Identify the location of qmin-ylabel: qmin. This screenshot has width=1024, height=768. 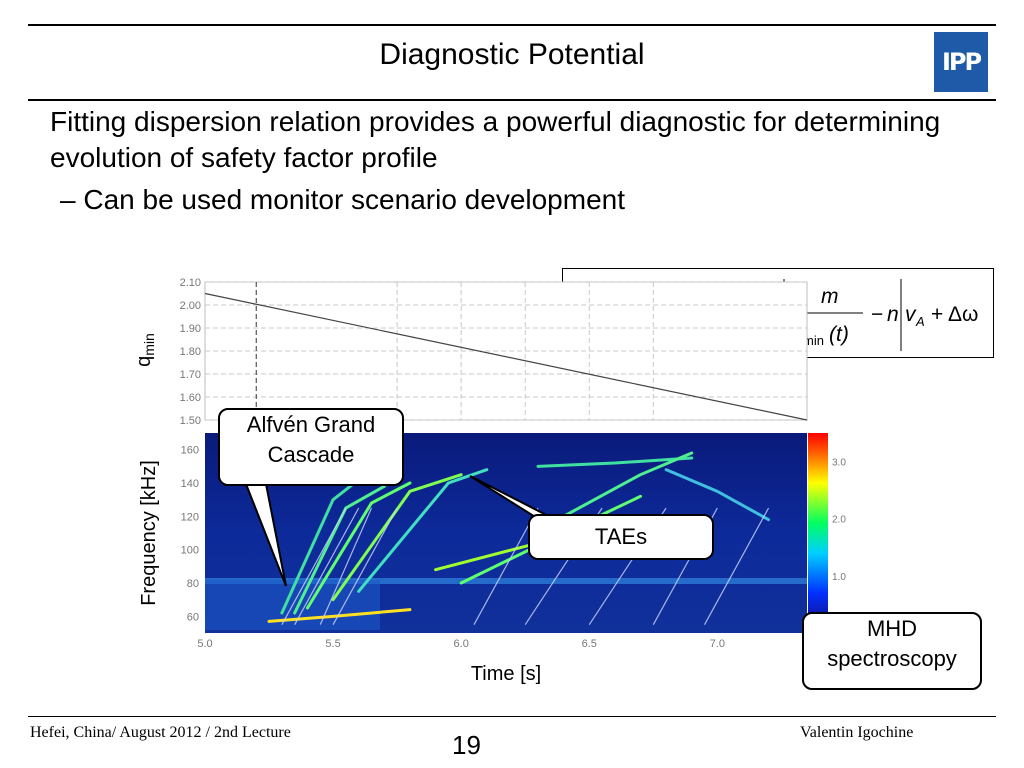
(145, 350).